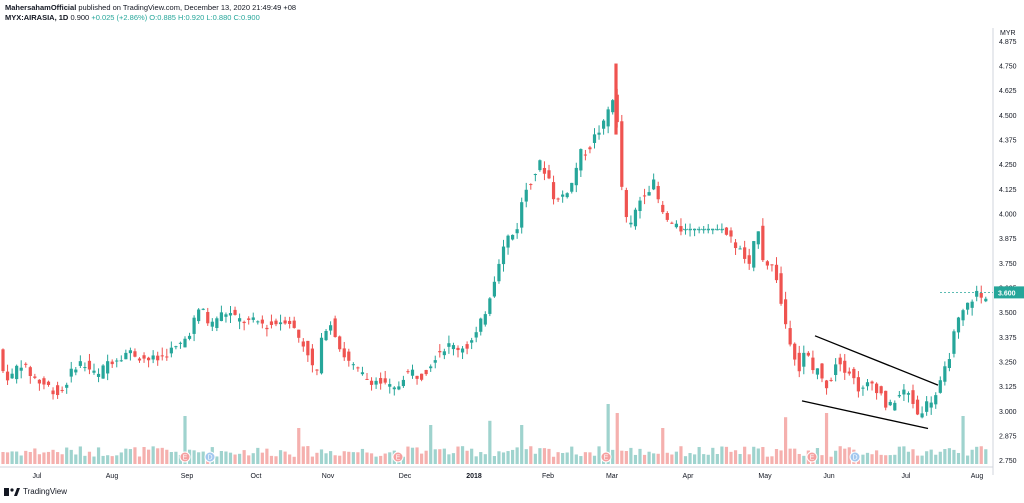  I want to click on author-name: MahersahamOfficial, so click(41, 7).